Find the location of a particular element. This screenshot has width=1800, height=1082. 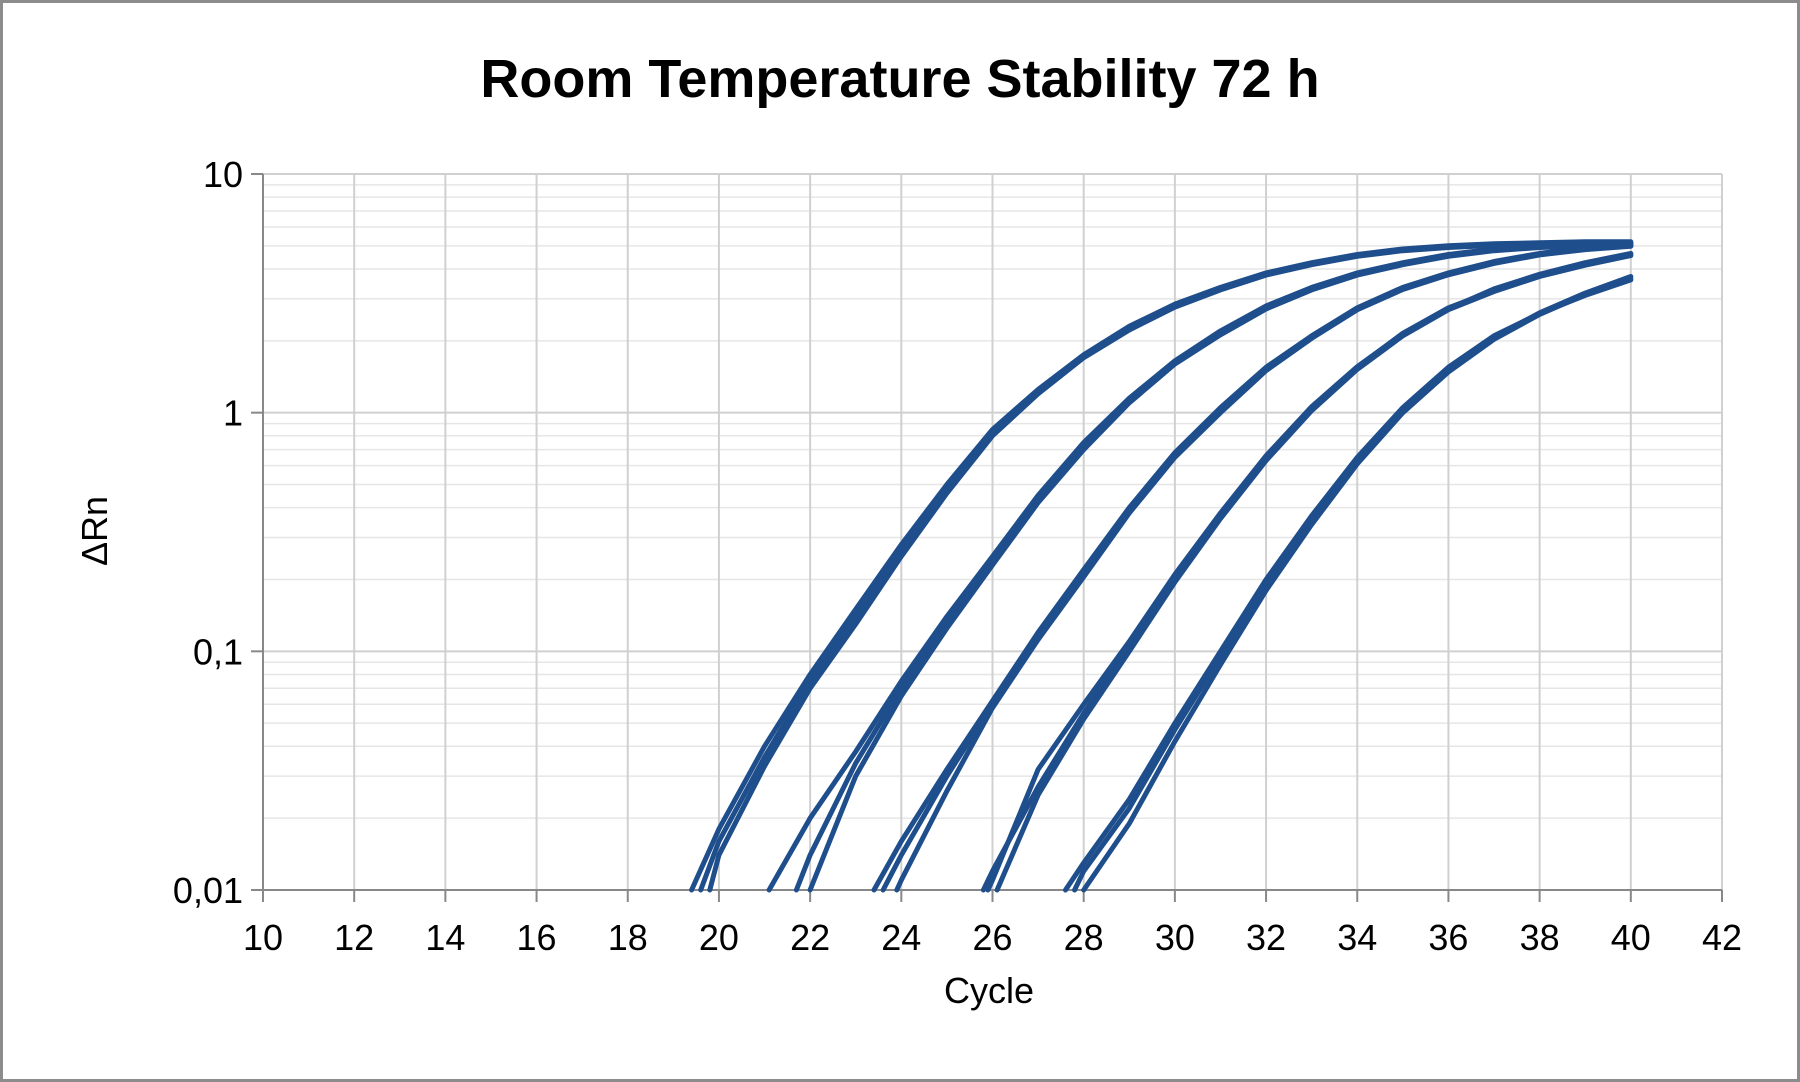

x-tick-label: 40 is located at coordinates (1631, 937).